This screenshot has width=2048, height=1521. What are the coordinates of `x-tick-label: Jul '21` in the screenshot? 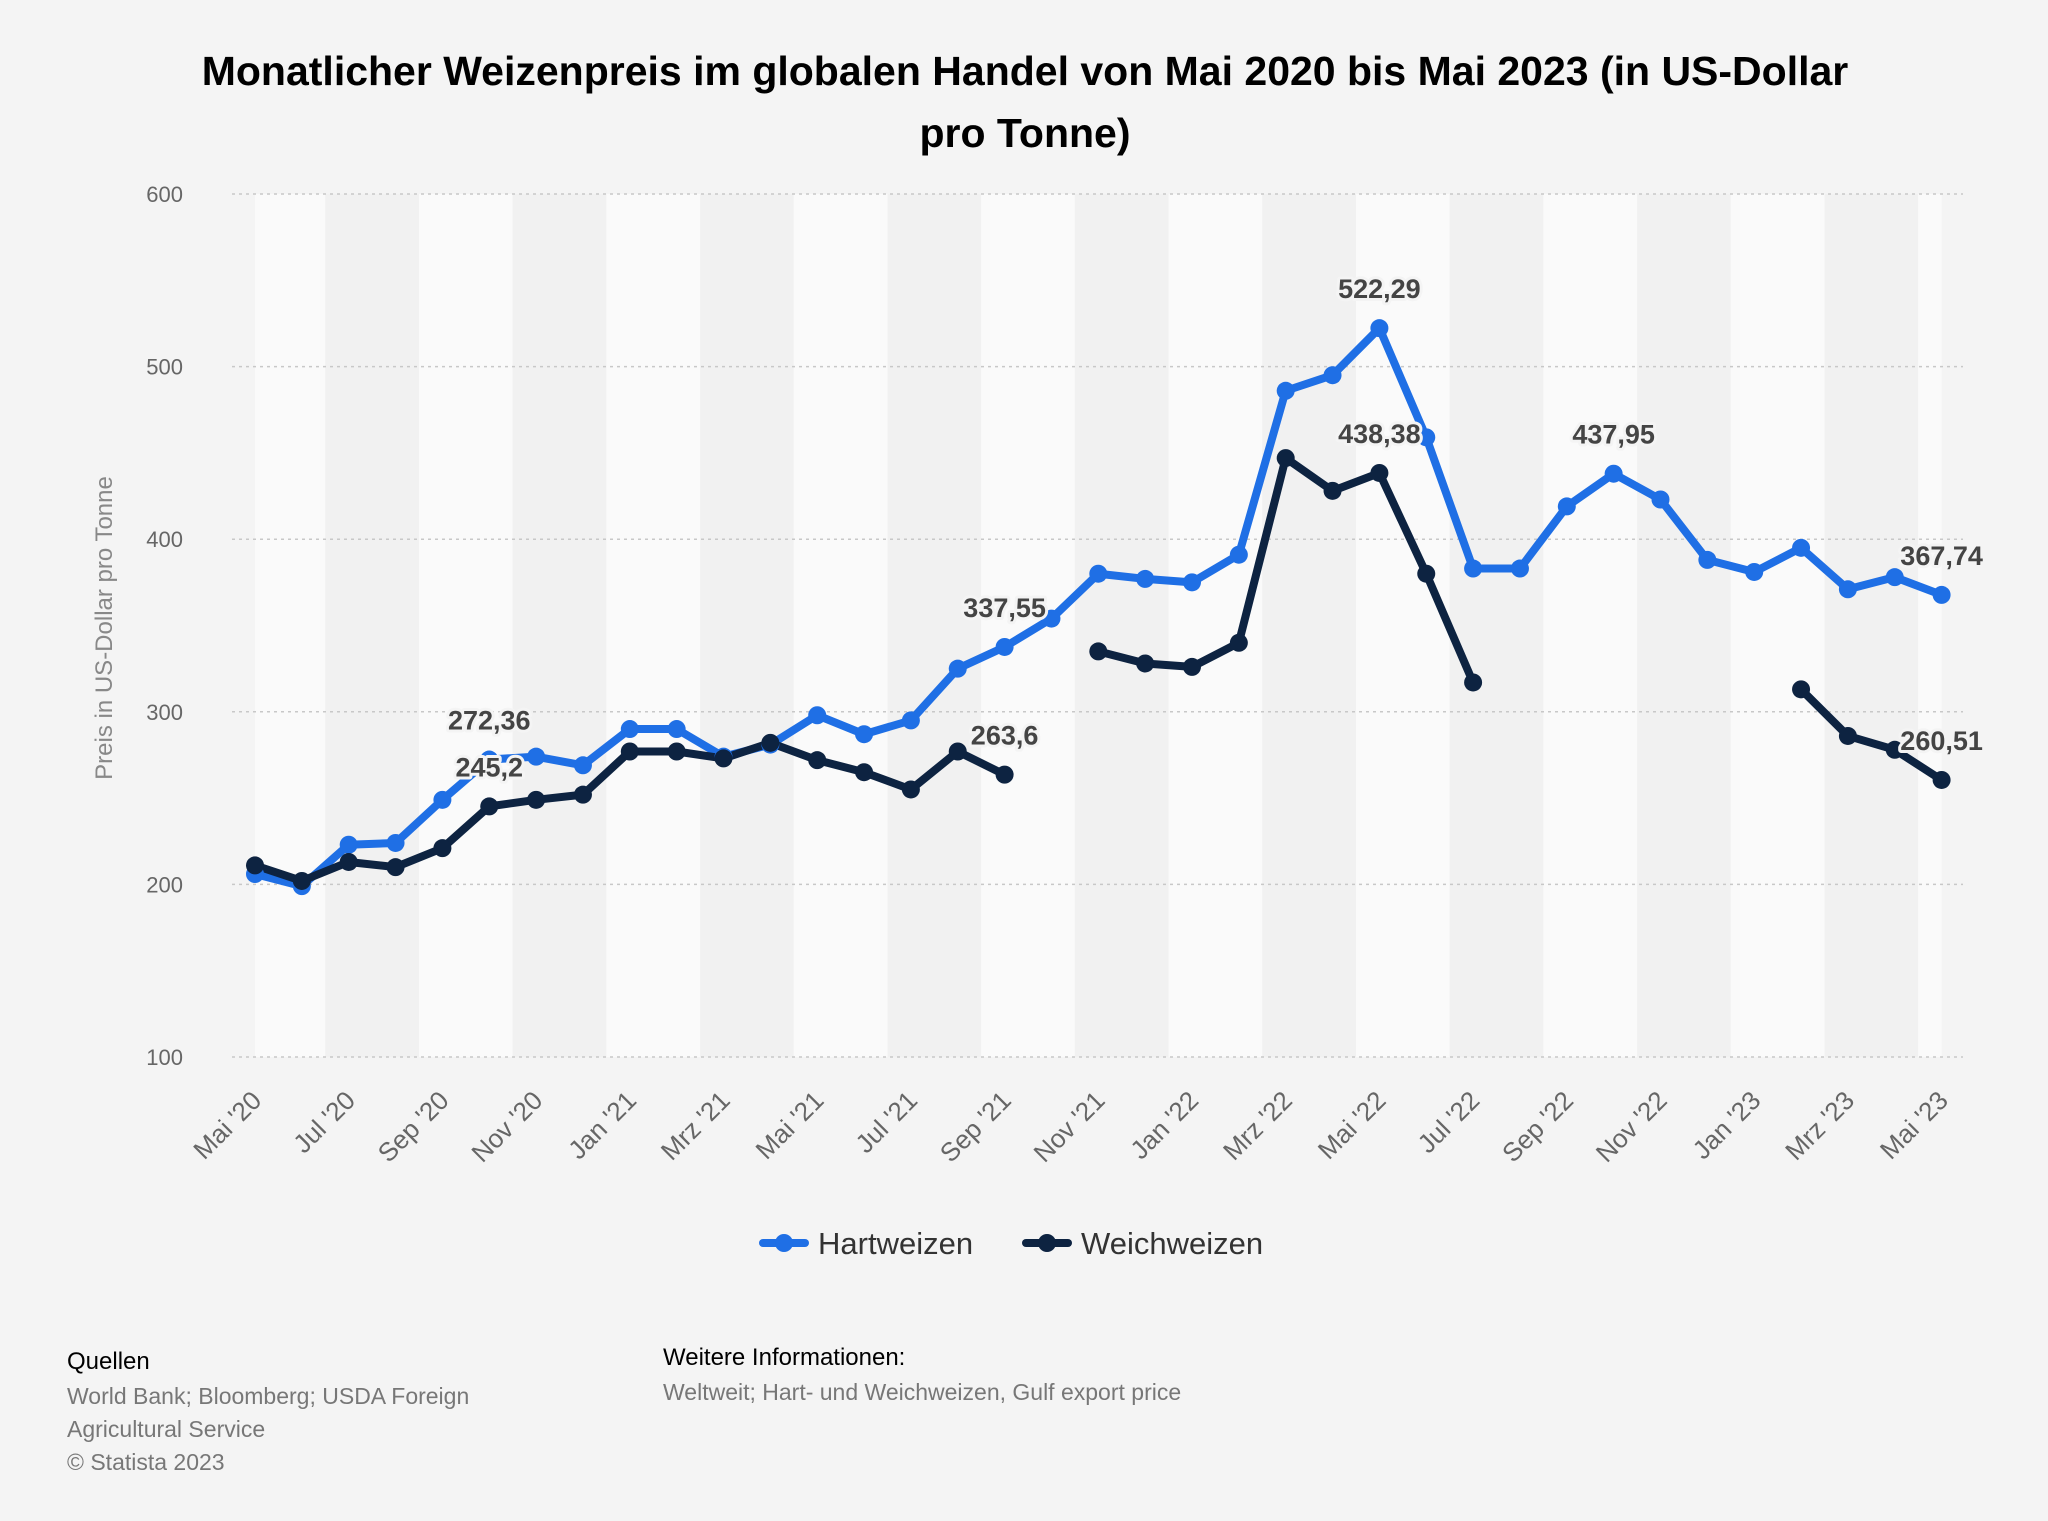 It's located at (886, 1122).